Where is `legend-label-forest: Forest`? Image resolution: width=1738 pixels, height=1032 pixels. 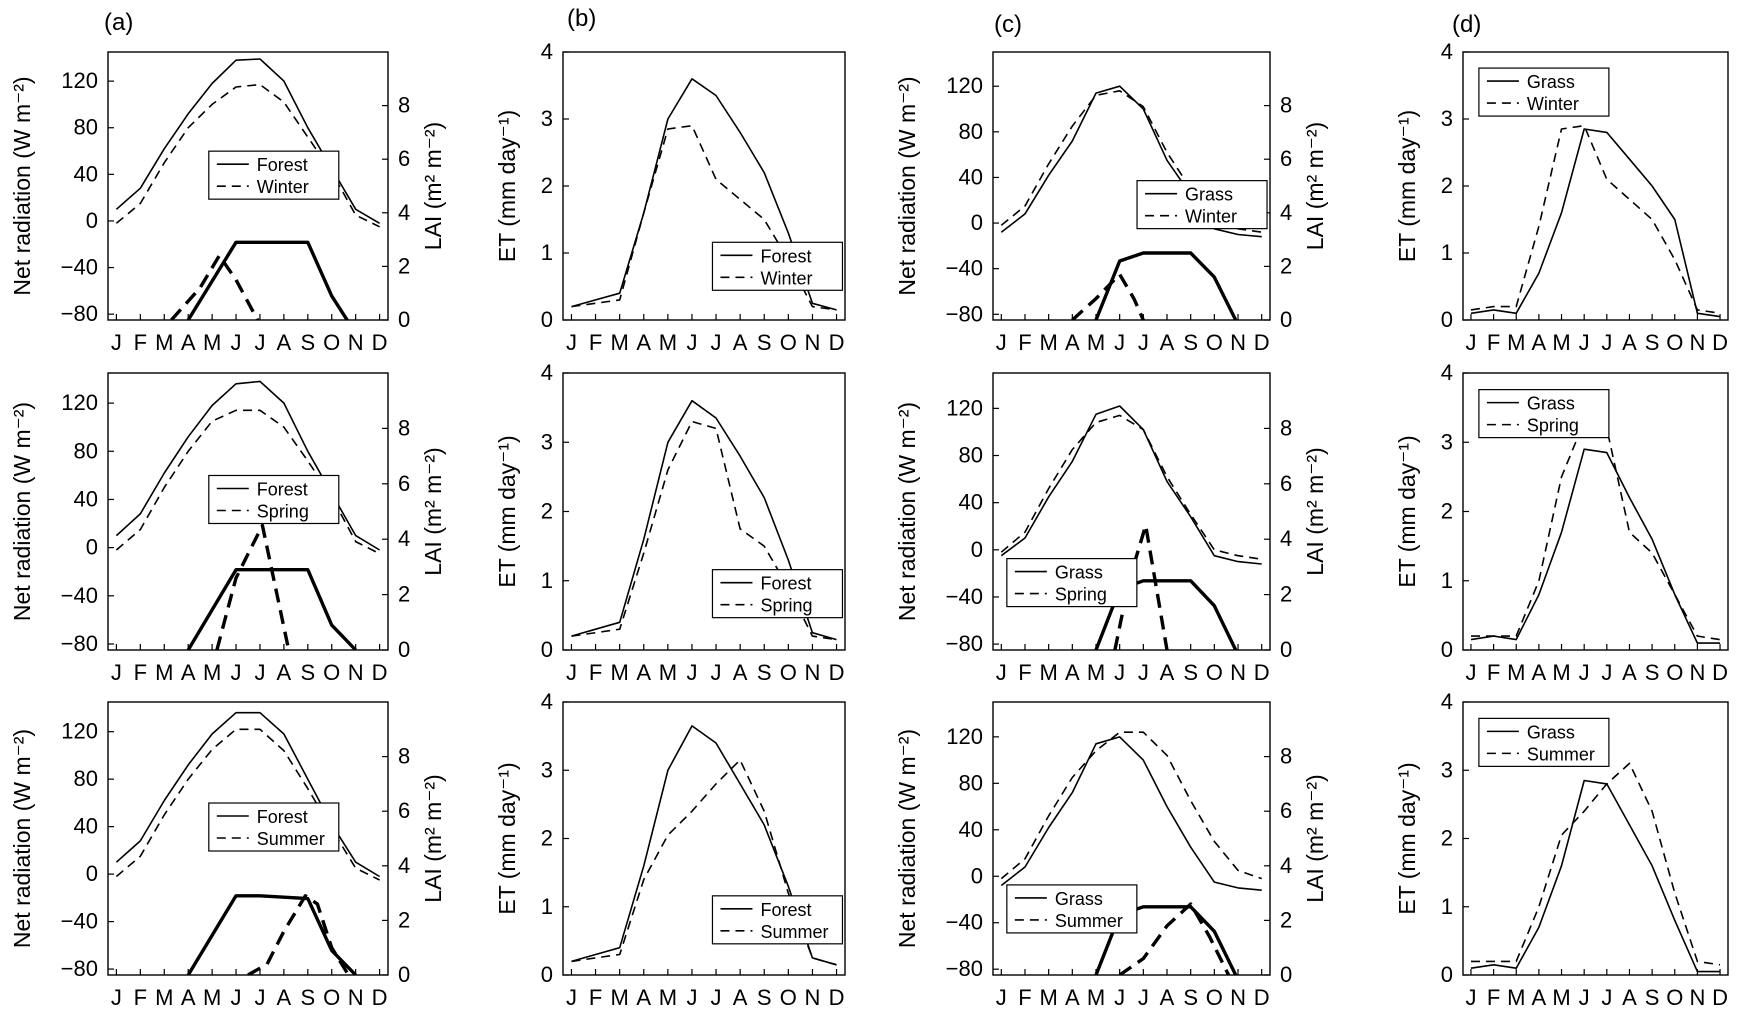
legend-label-forest: Forest is located at coordinates (785, 584).